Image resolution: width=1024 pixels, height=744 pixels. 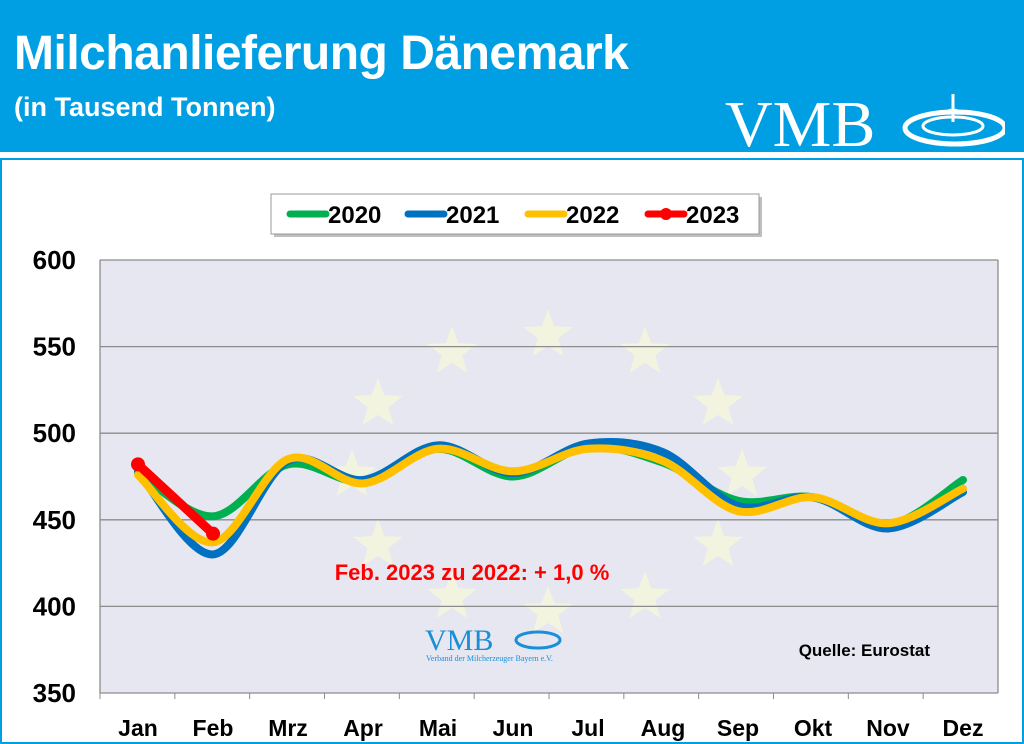 What do you see at coordinates (175, 499) in the screenshot?
I see `series-line-2023` at bounding box center [175, 499].